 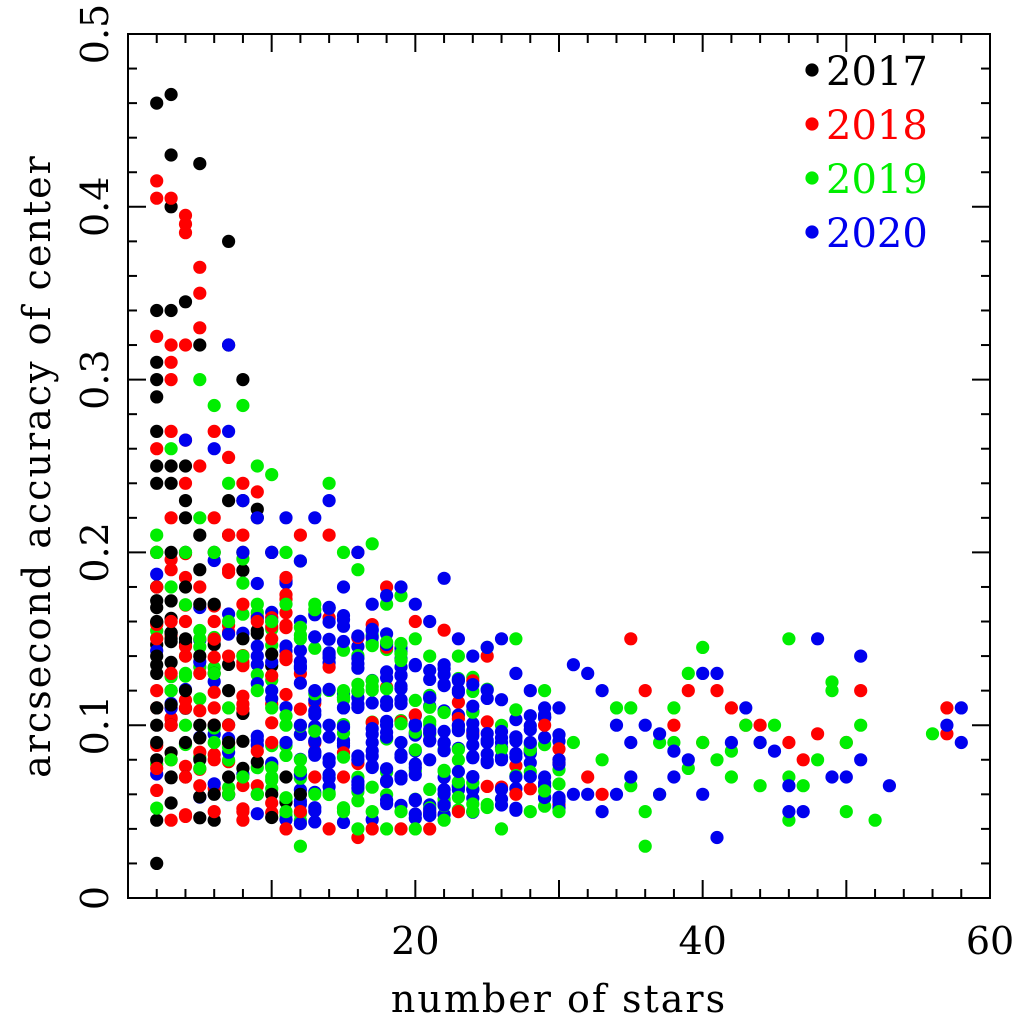 What do you see at coordinates (812, 232) in the screenshot?
I see `legend-marker-2020` at bounding box center [812, 232].